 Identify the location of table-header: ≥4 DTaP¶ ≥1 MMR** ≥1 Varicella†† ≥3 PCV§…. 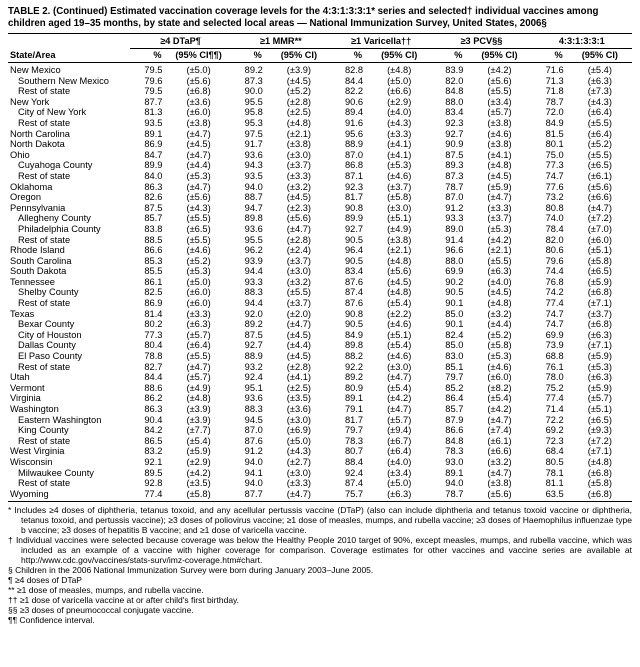
(320, 48).